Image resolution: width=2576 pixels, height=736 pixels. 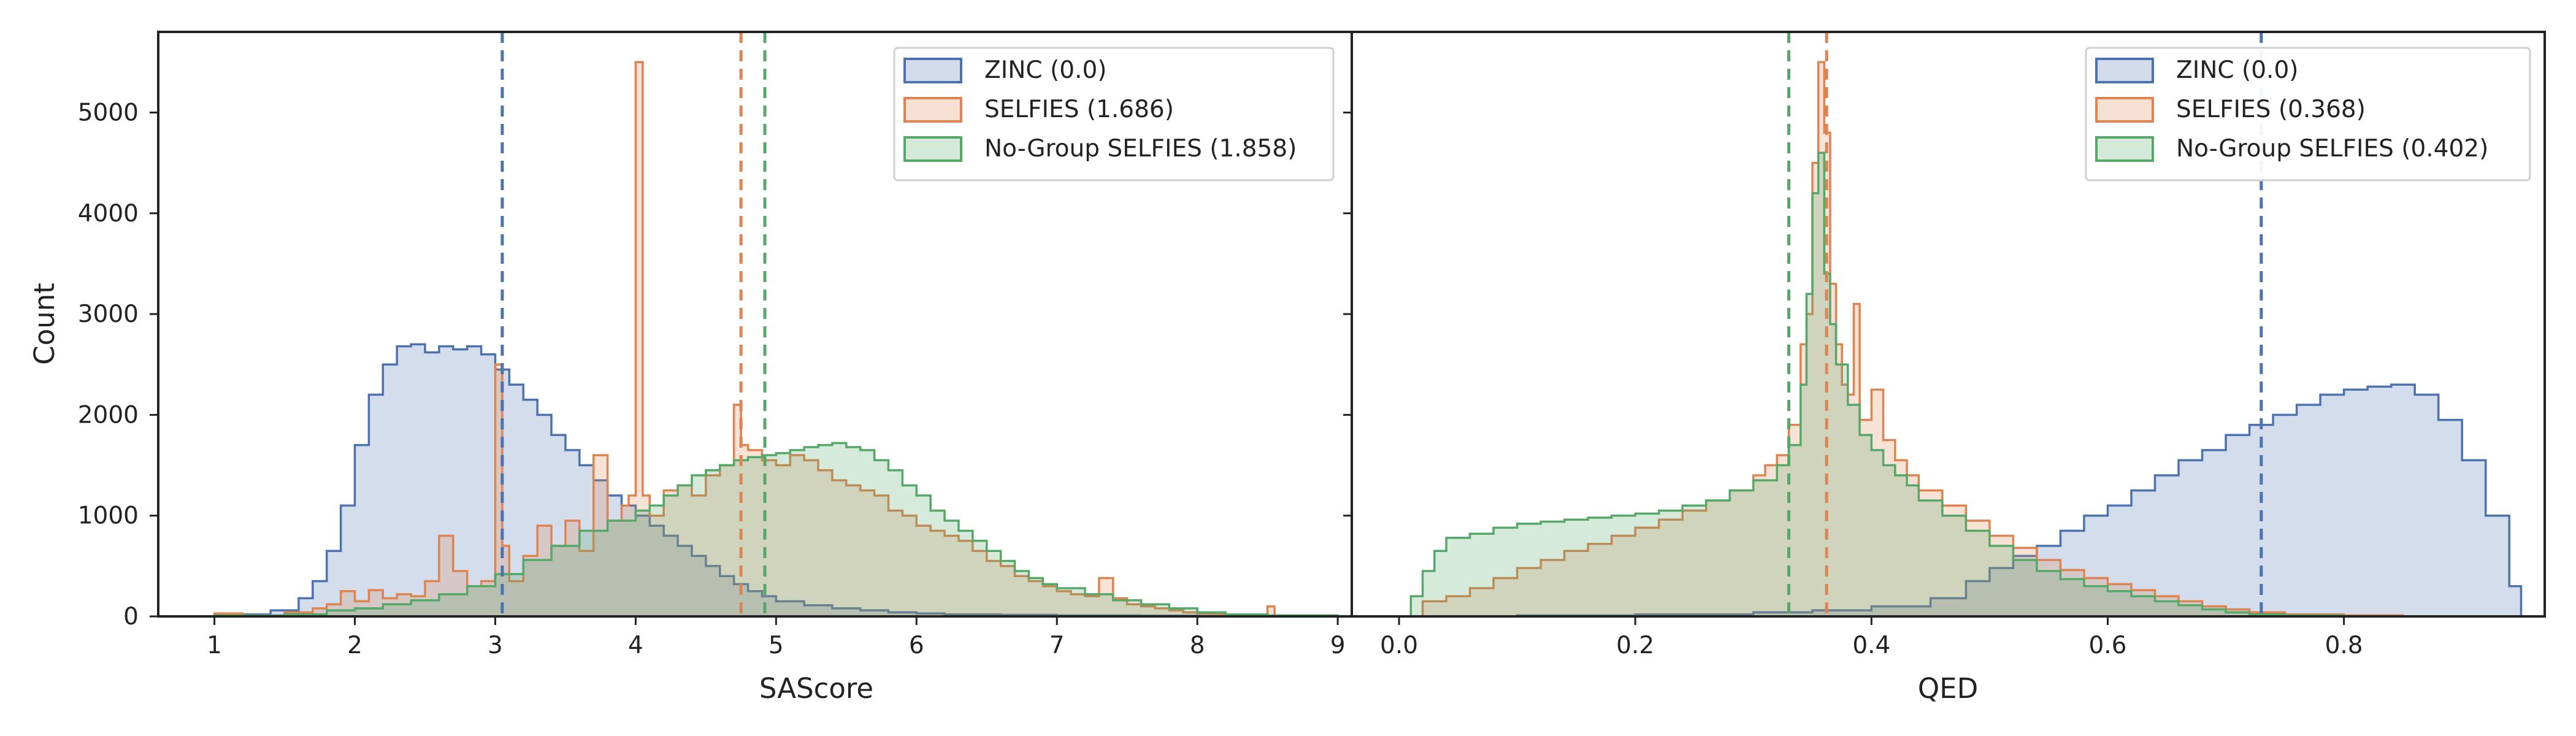 I want to click on left-legend-selfies-swatch, so click(x=932, y=110).